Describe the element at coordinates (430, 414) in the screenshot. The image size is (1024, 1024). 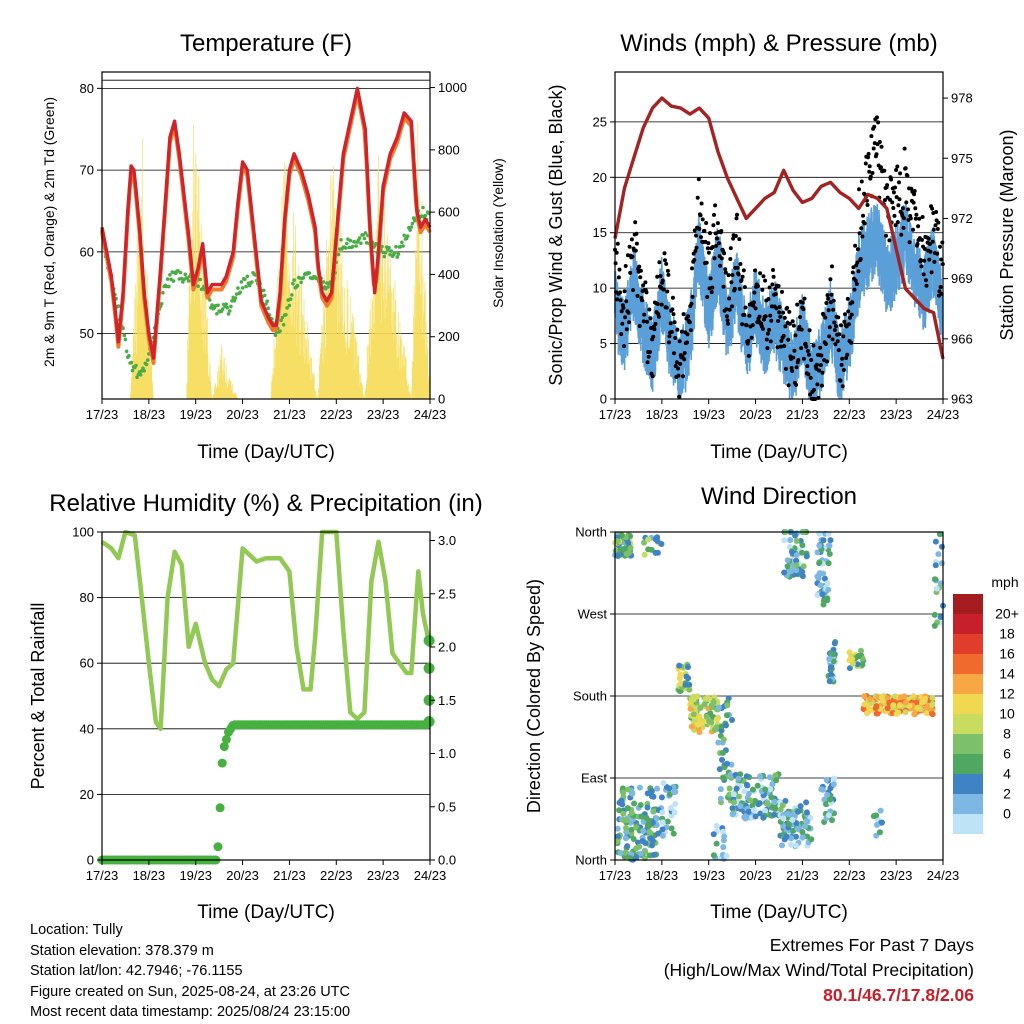
I see `temp-xtick-label: 24/23` at that location.